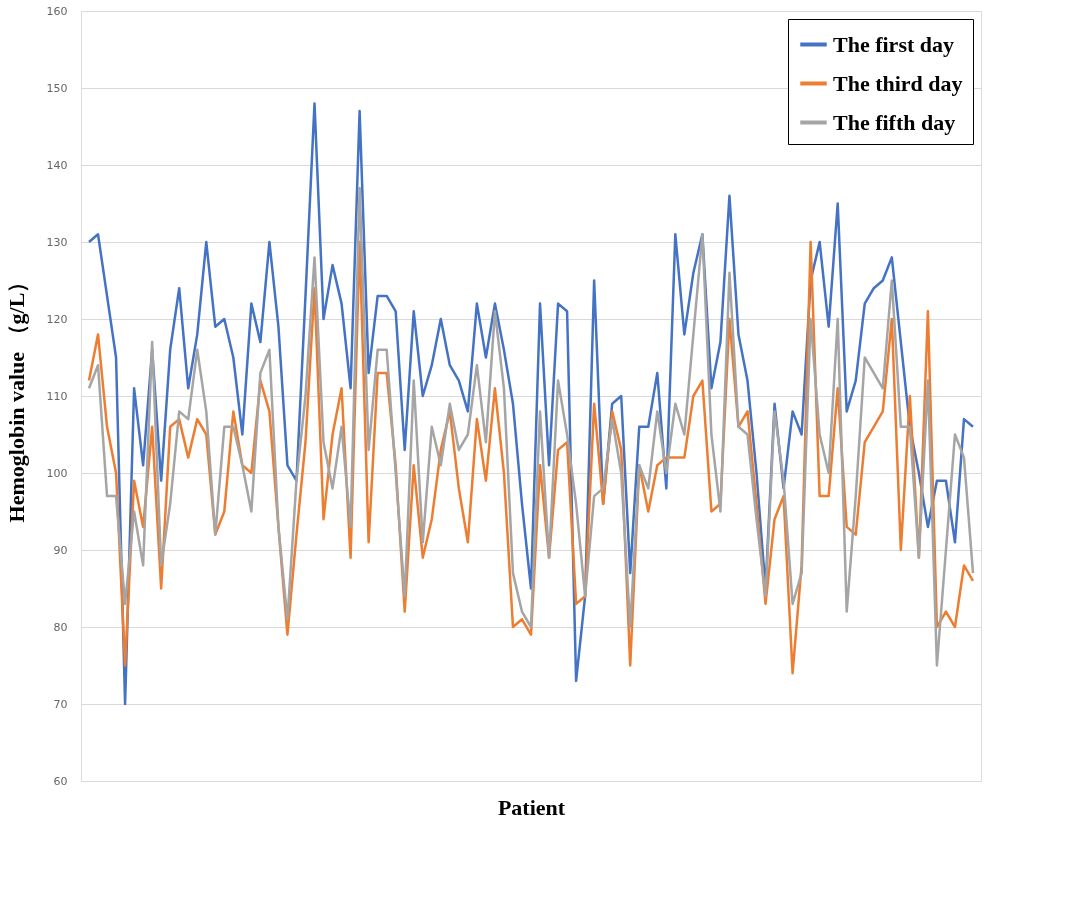 Image resolution: width=1068 pixels, height=898 pixels. Describe the element at coordinates (57, 11) in the screenshot. I see `y-tick-label: 160` at that location.